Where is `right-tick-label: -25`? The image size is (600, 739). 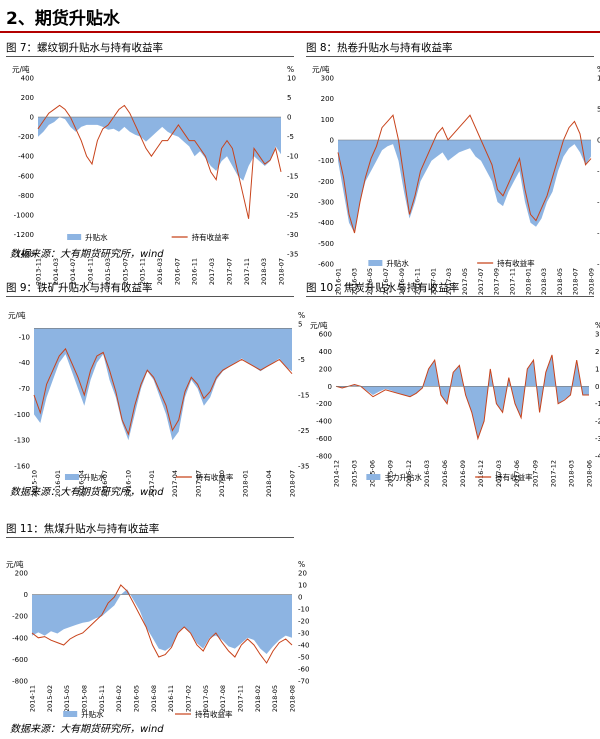 right-tick-label: -25 is located at coordinates (292, 215).